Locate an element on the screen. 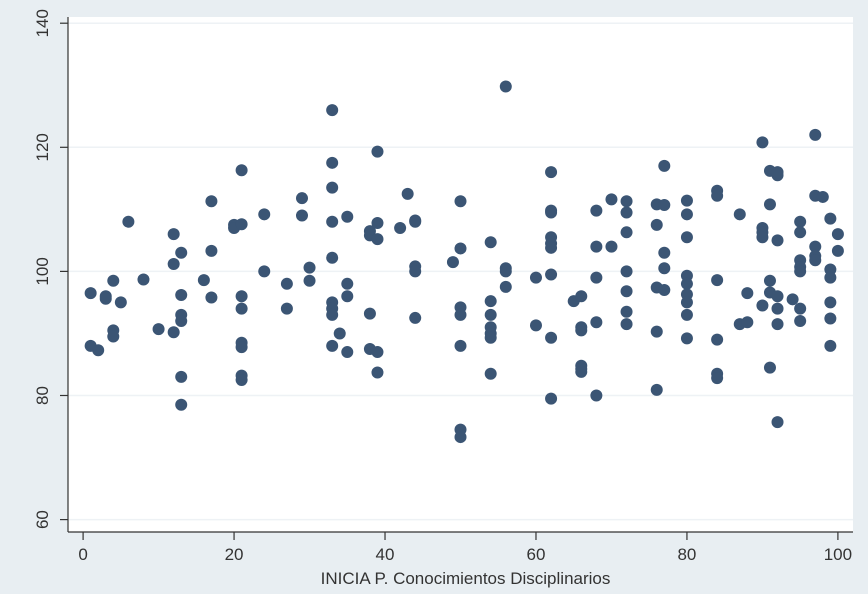 This screenshot has height=599, width=868. x-tick-label: 100 is located at coordinates (838, 554).